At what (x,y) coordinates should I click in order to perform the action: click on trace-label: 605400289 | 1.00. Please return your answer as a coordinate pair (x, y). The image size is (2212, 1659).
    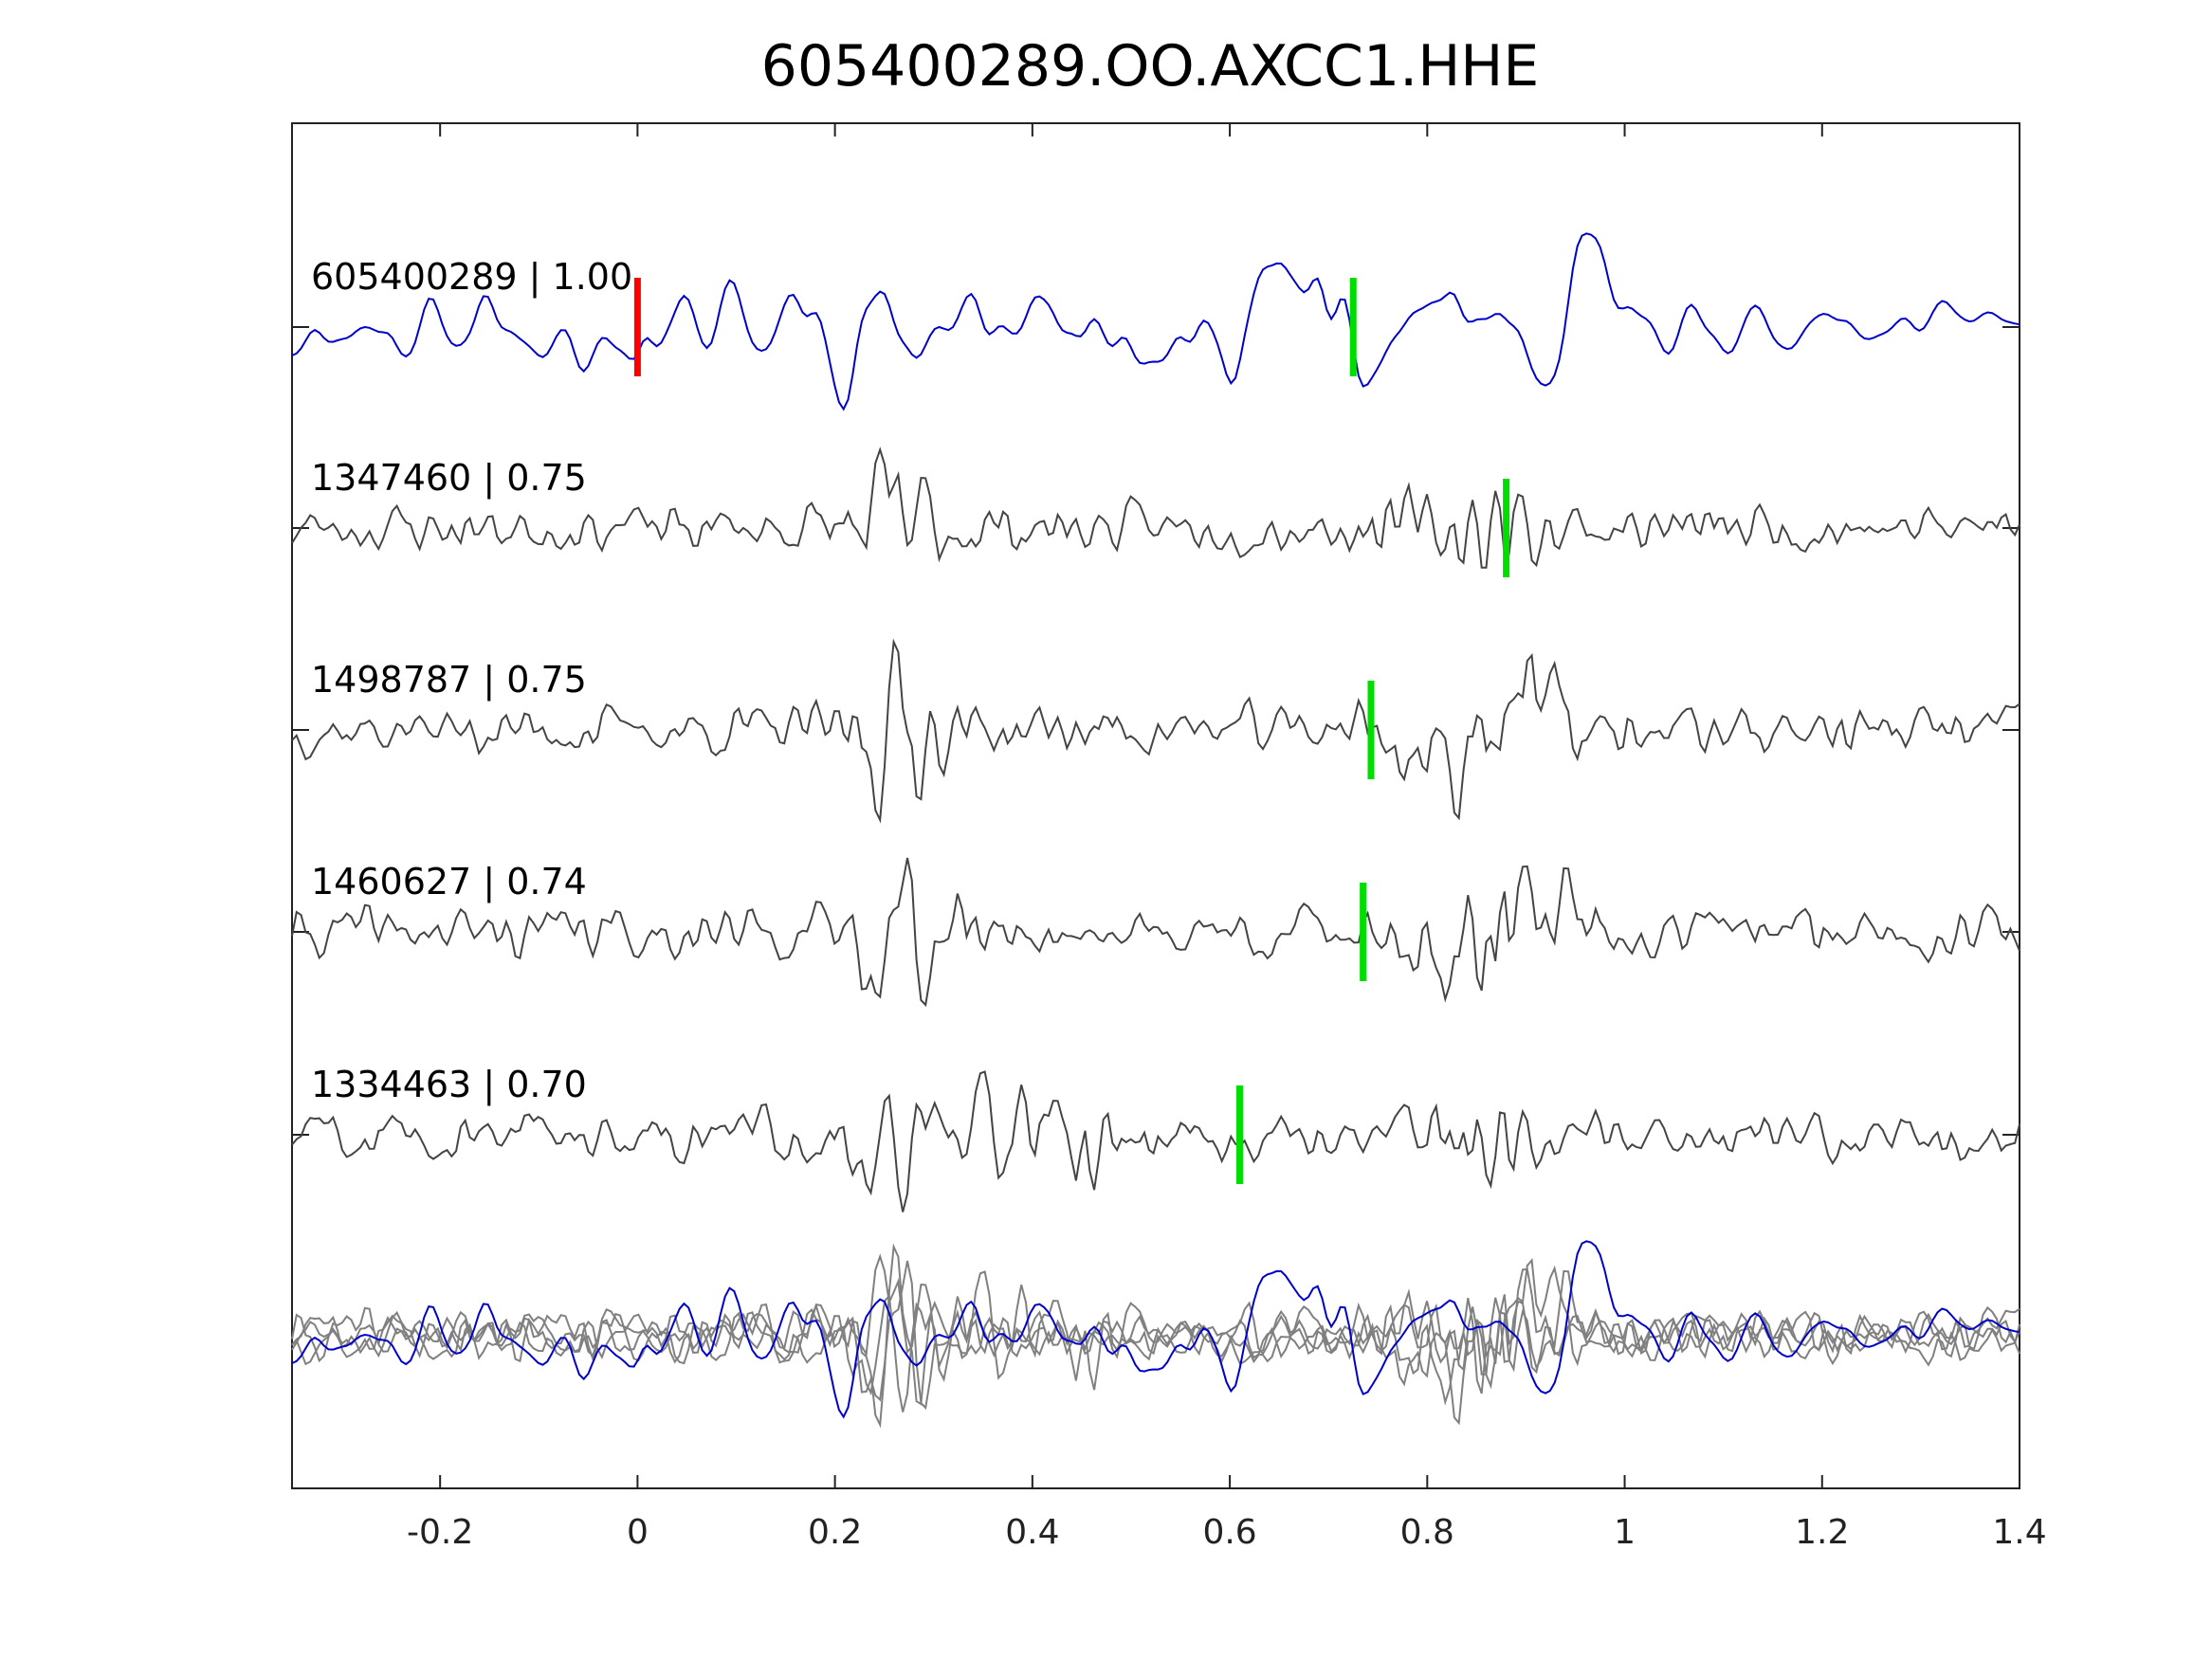
    Looking at the image, I should click on (471, 277).